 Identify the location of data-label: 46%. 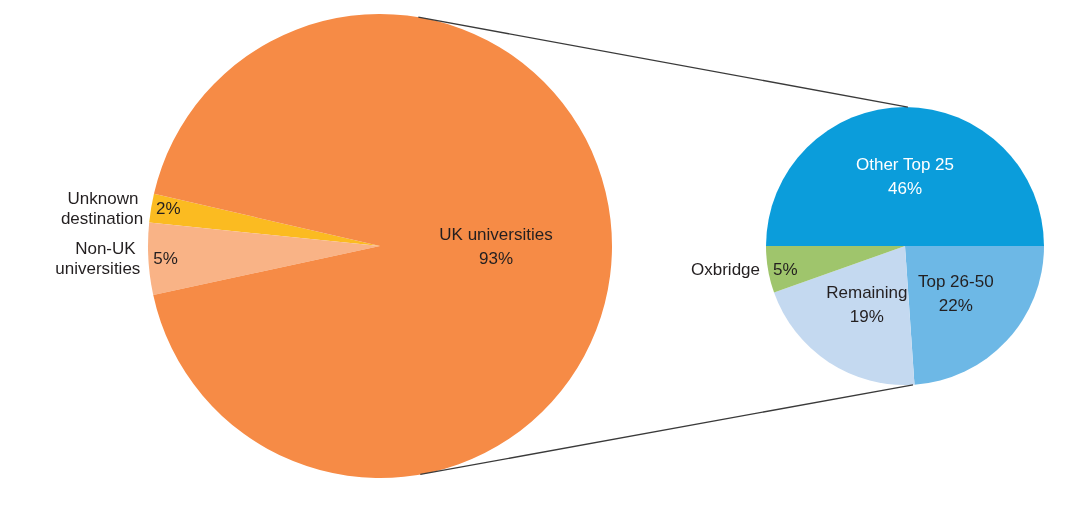
(905, 188).